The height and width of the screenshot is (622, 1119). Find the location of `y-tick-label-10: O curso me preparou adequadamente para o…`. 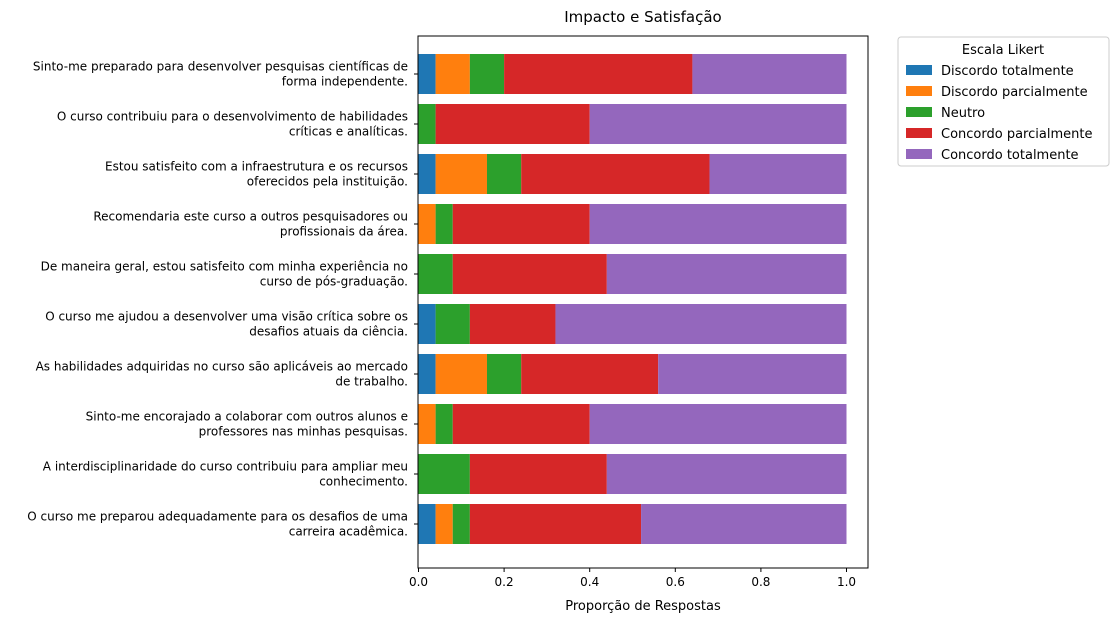

y-tick-label-10: O curso me preparou adequadamente para o… is located at coordinates (217, 524).